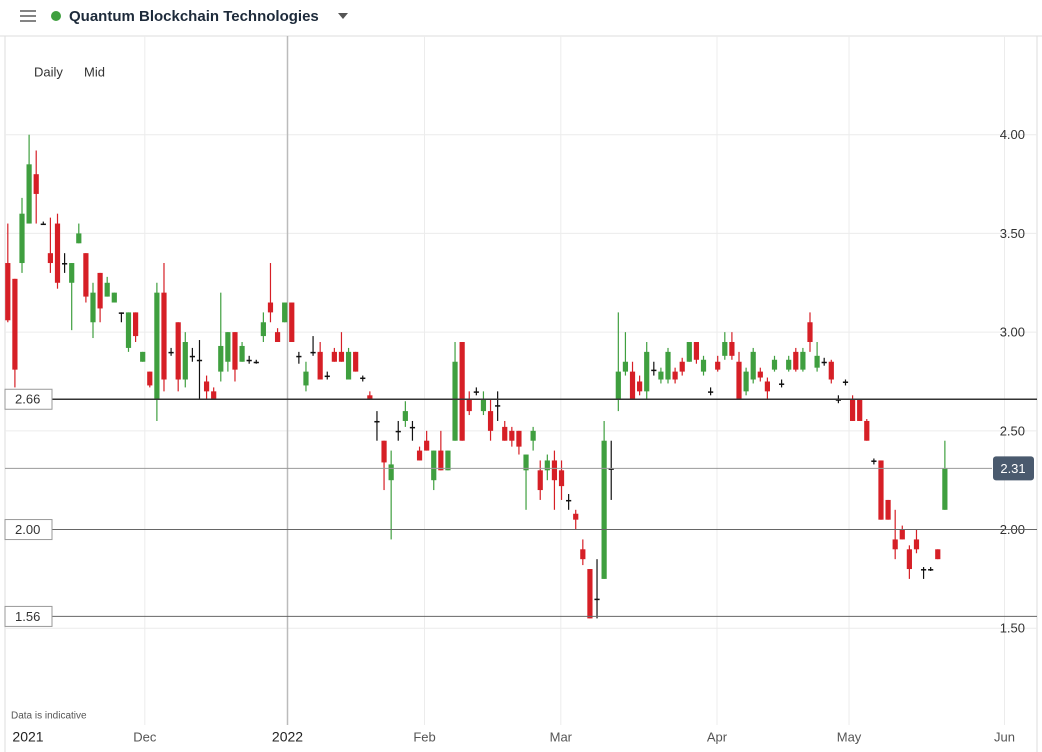  Describe the element at coordinates (849, 736) in the screenshot. I see `x-tick-label: May` at that location.